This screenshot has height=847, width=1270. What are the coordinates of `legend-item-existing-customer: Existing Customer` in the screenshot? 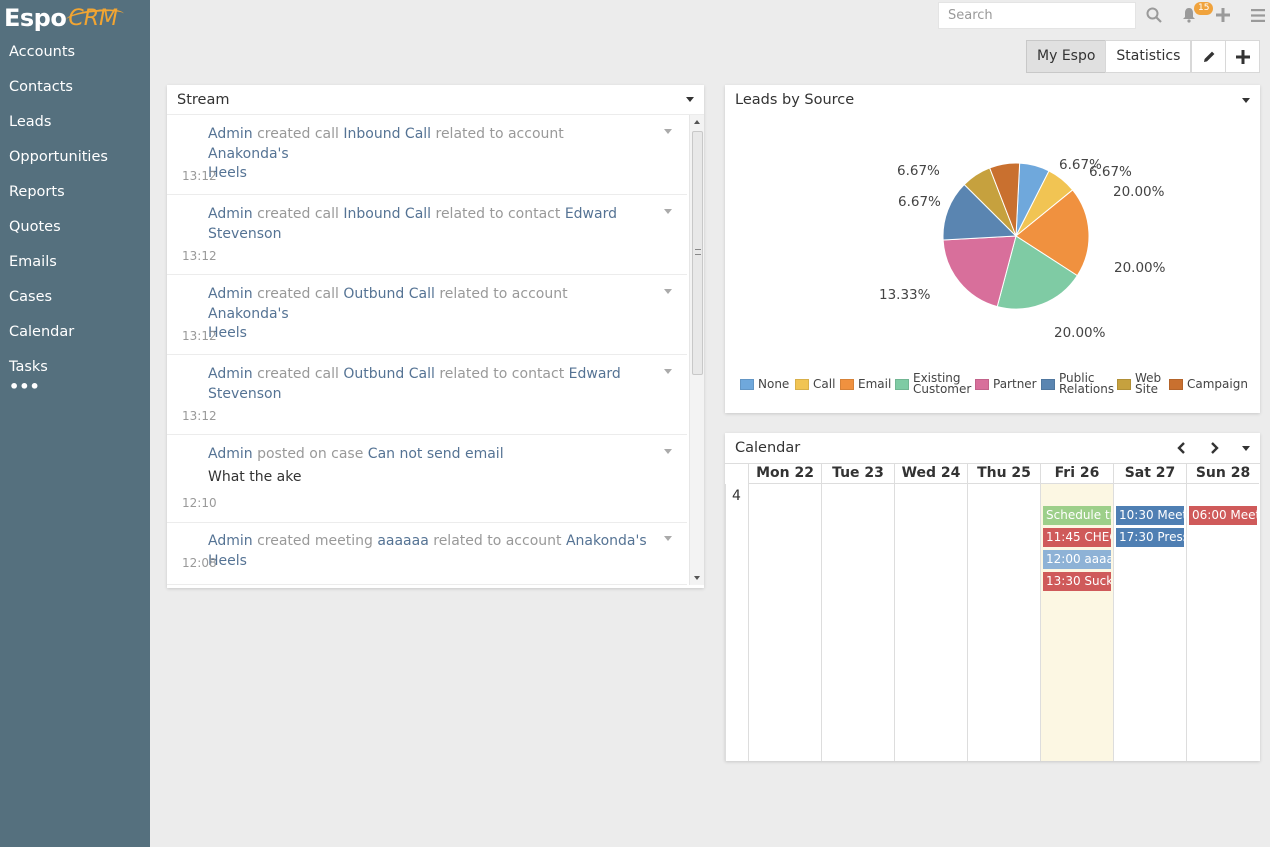 It's located at (933, 383).